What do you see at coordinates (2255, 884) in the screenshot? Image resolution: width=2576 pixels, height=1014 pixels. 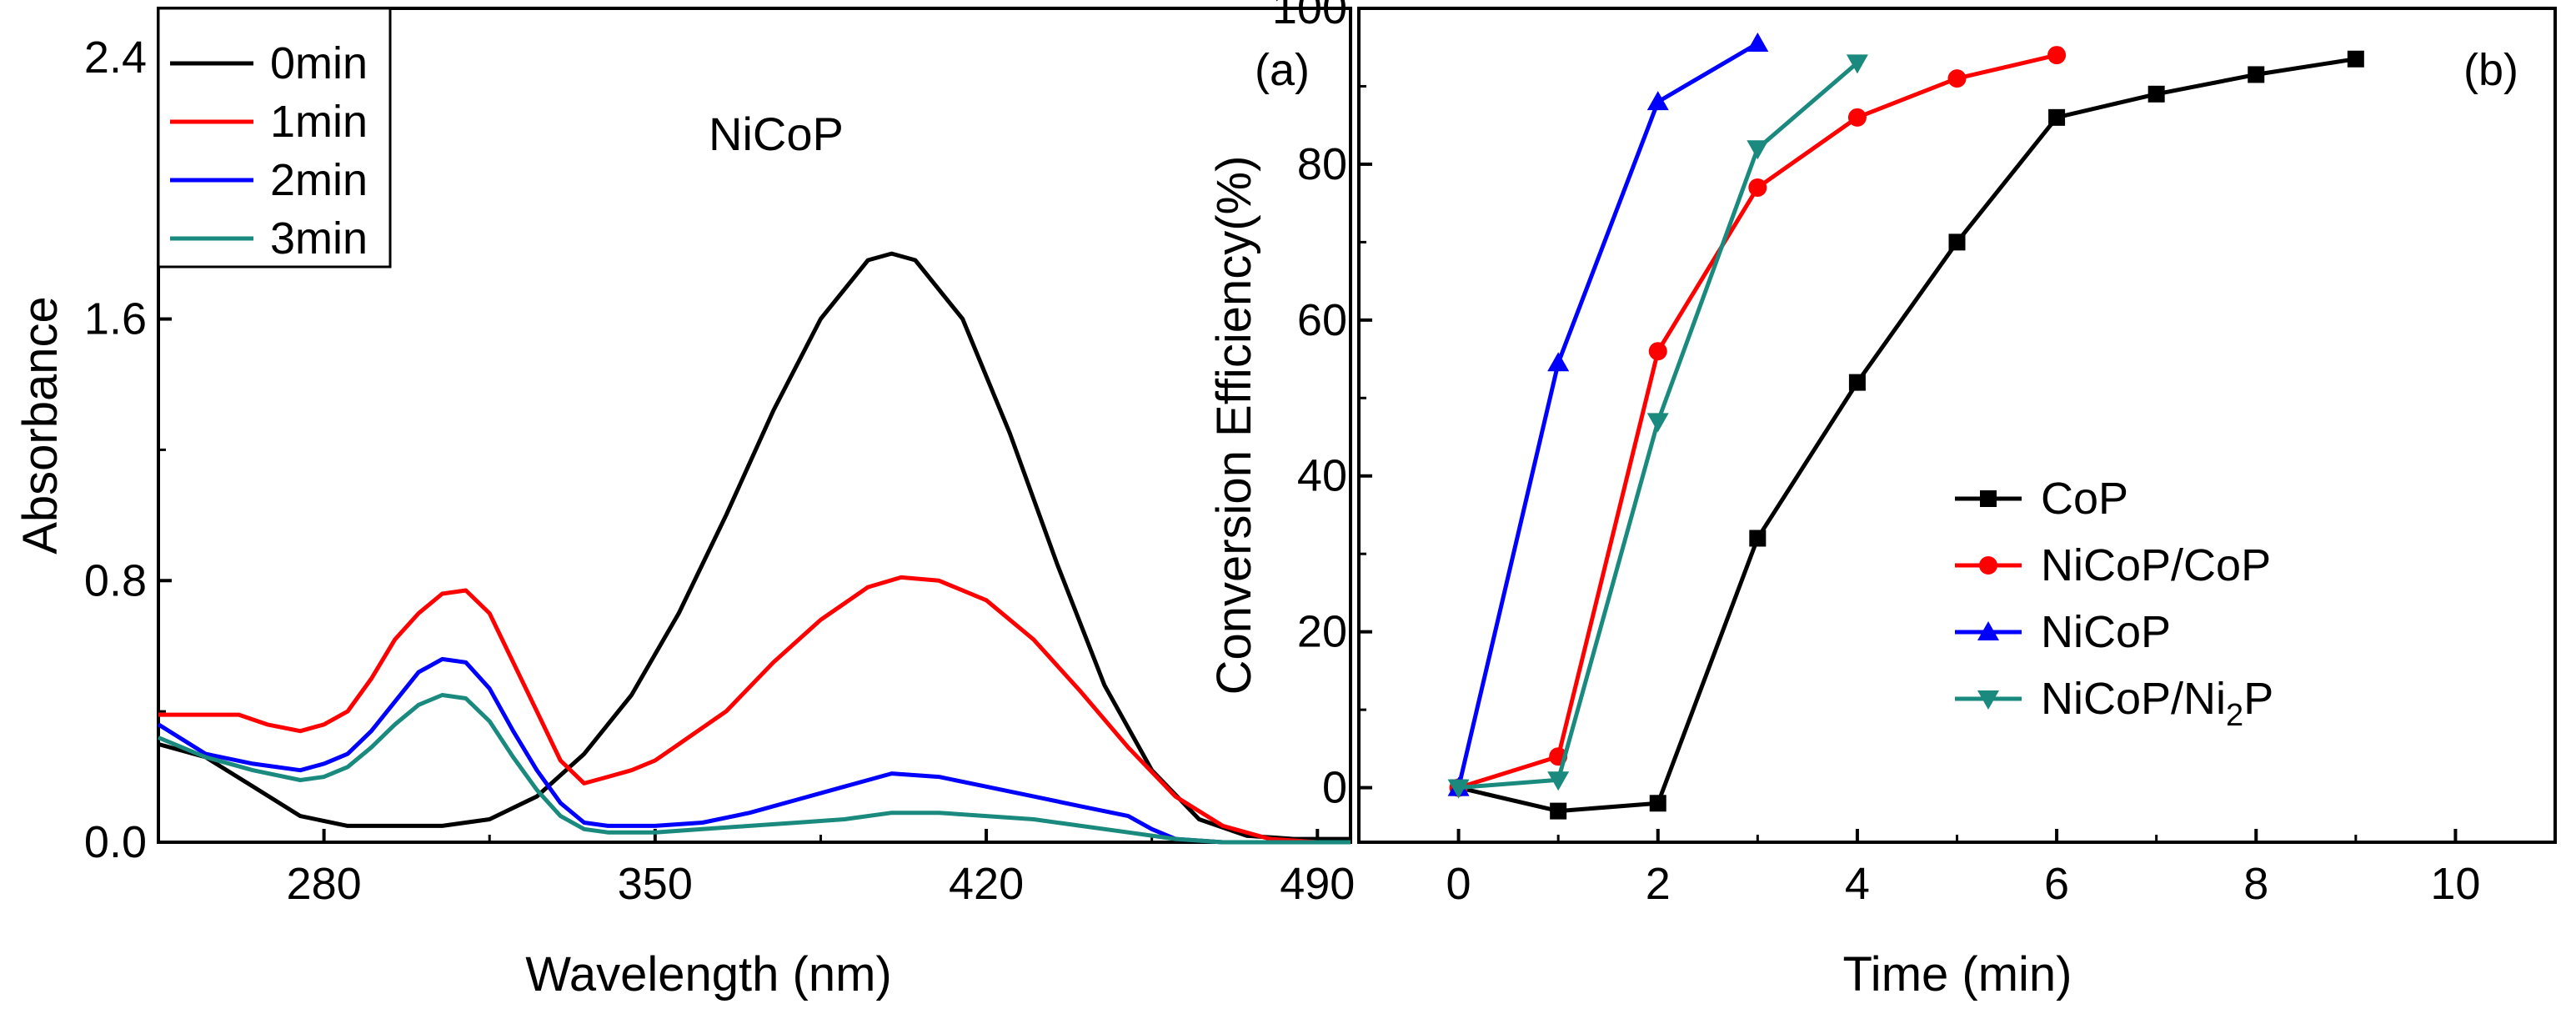 I see `panel-b-x-tick-label: 8` at bounding box center [2255, 884].